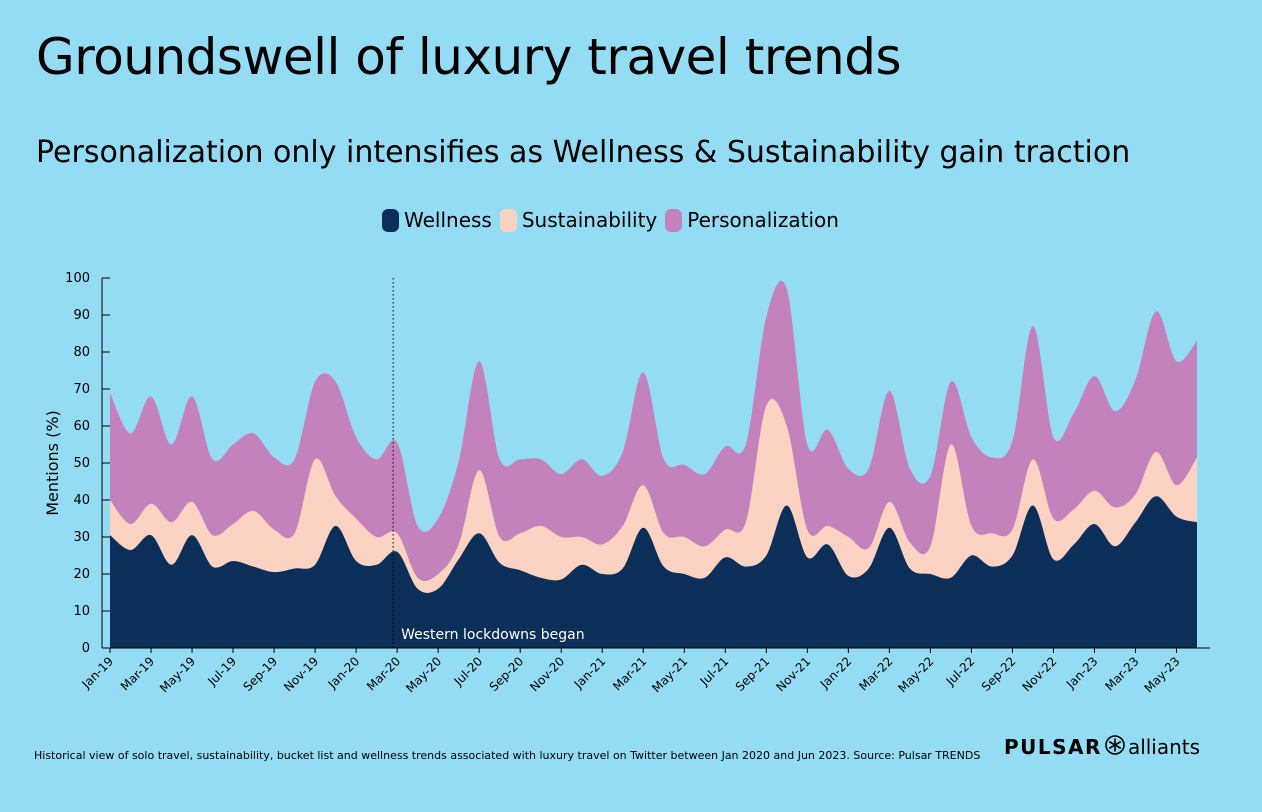 The height and width of the screenshot is (812, 1262). Describe the element at coordinates (629, 673) in the screenshot. I see `x-tick-label: Mar-21` at that location.